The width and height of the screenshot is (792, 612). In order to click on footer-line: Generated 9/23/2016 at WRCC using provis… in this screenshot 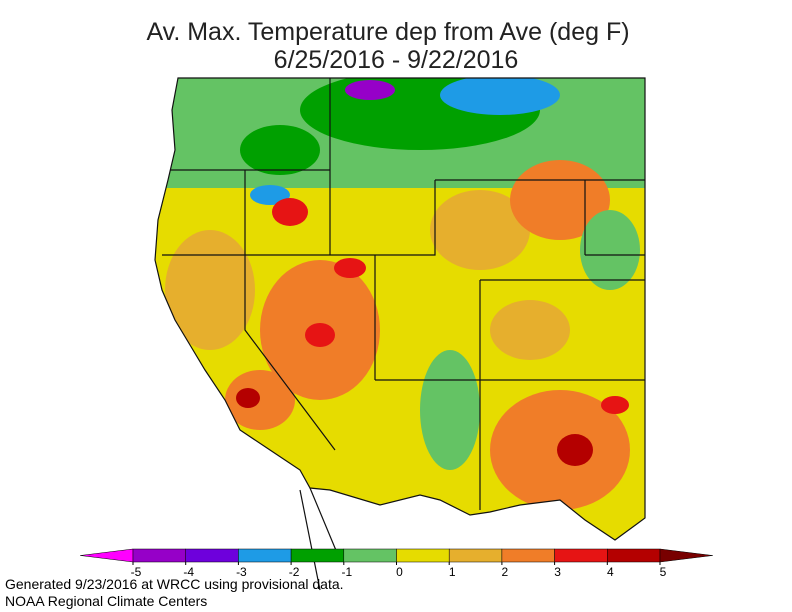, I will do `click(174, 584)`.